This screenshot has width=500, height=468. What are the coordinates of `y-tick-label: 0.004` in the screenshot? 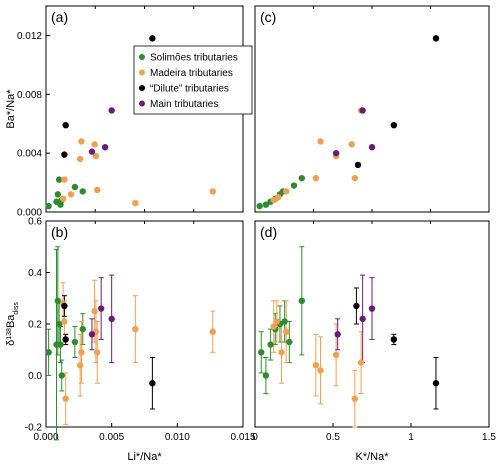 It's located at (29, 154).